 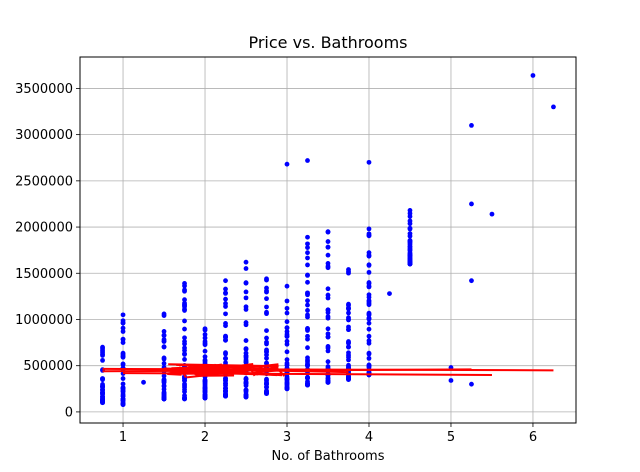 What do you see at coordinates (48, 366) in the screenshot?
I see `y-tick-label: 500000` at bounding box center [48, 366].